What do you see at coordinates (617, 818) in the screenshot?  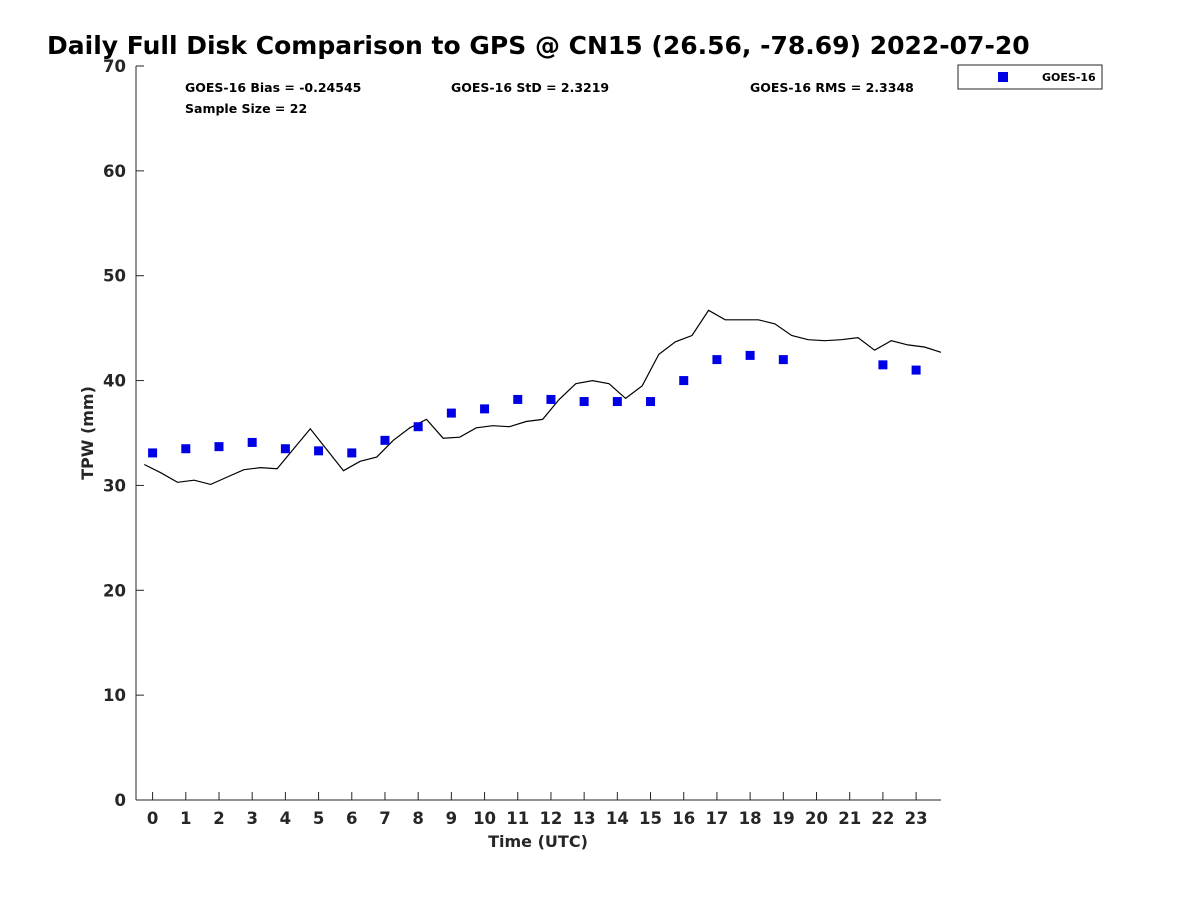 I see `x-tick-label: 14` at bounding box center [617, 818].